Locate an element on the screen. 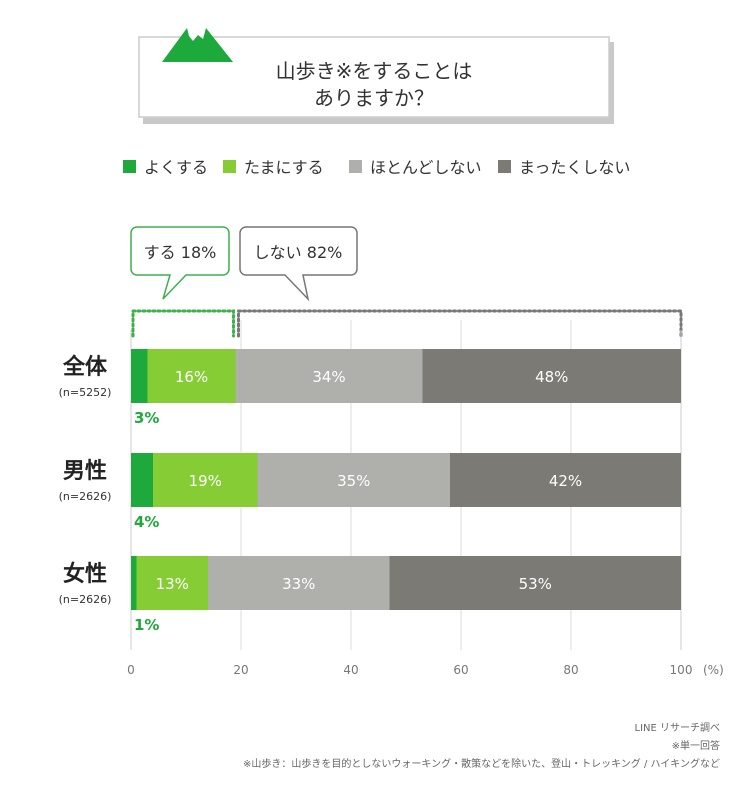  callout-dont-label: しない 82% is located at coordinates (298, 252).